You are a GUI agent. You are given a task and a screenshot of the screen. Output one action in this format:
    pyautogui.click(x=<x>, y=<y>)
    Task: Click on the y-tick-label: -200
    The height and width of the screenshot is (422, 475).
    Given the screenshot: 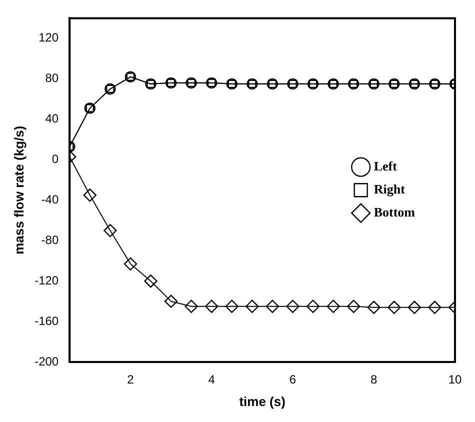 What is the action you would take?
    pyautogui.click(x=46, y=361)
    